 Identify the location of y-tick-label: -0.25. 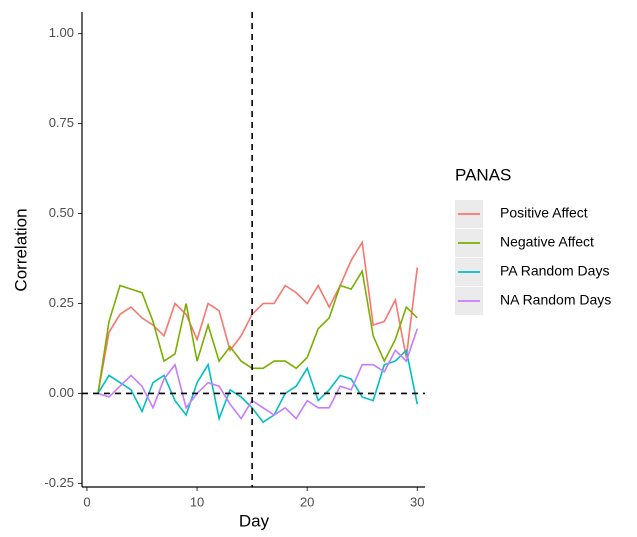
(59, 482).